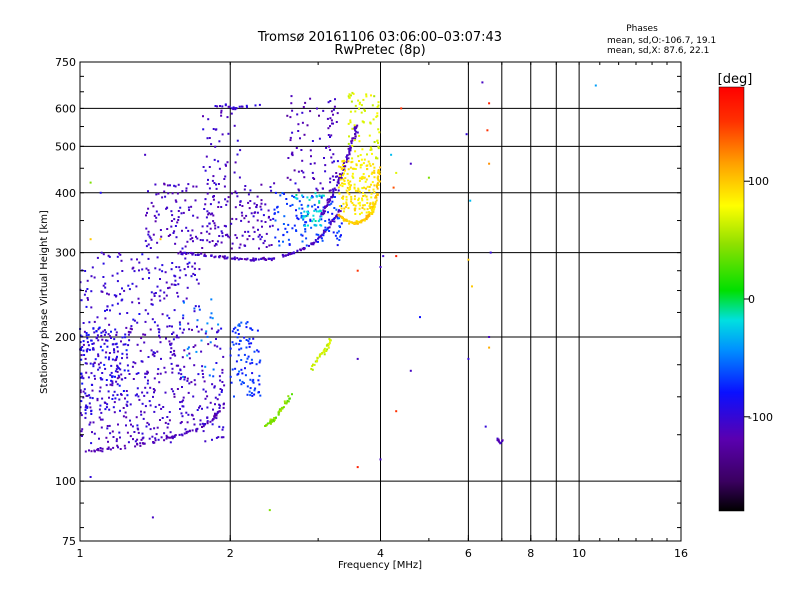 Image resolution: width=800 pixels, height=600 pixels. I want to click on x-tick-label: 1, so click(80, 553).